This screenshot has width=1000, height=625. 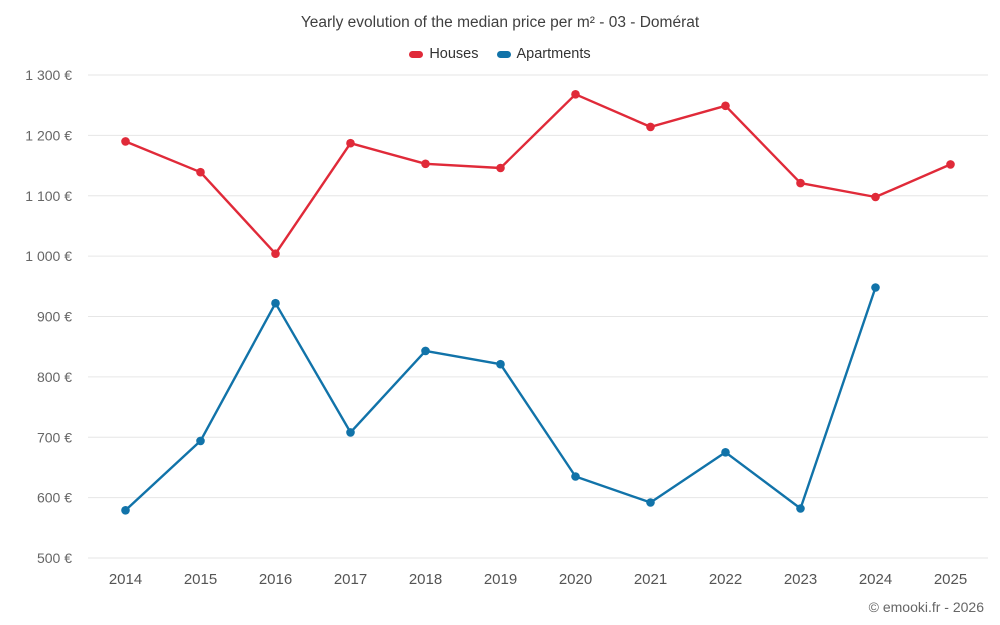 What do you see at coordinates (350, 579) in the screenshot?
I see `x-axis-tick-label: 2017` at bounding box center [350, 579].